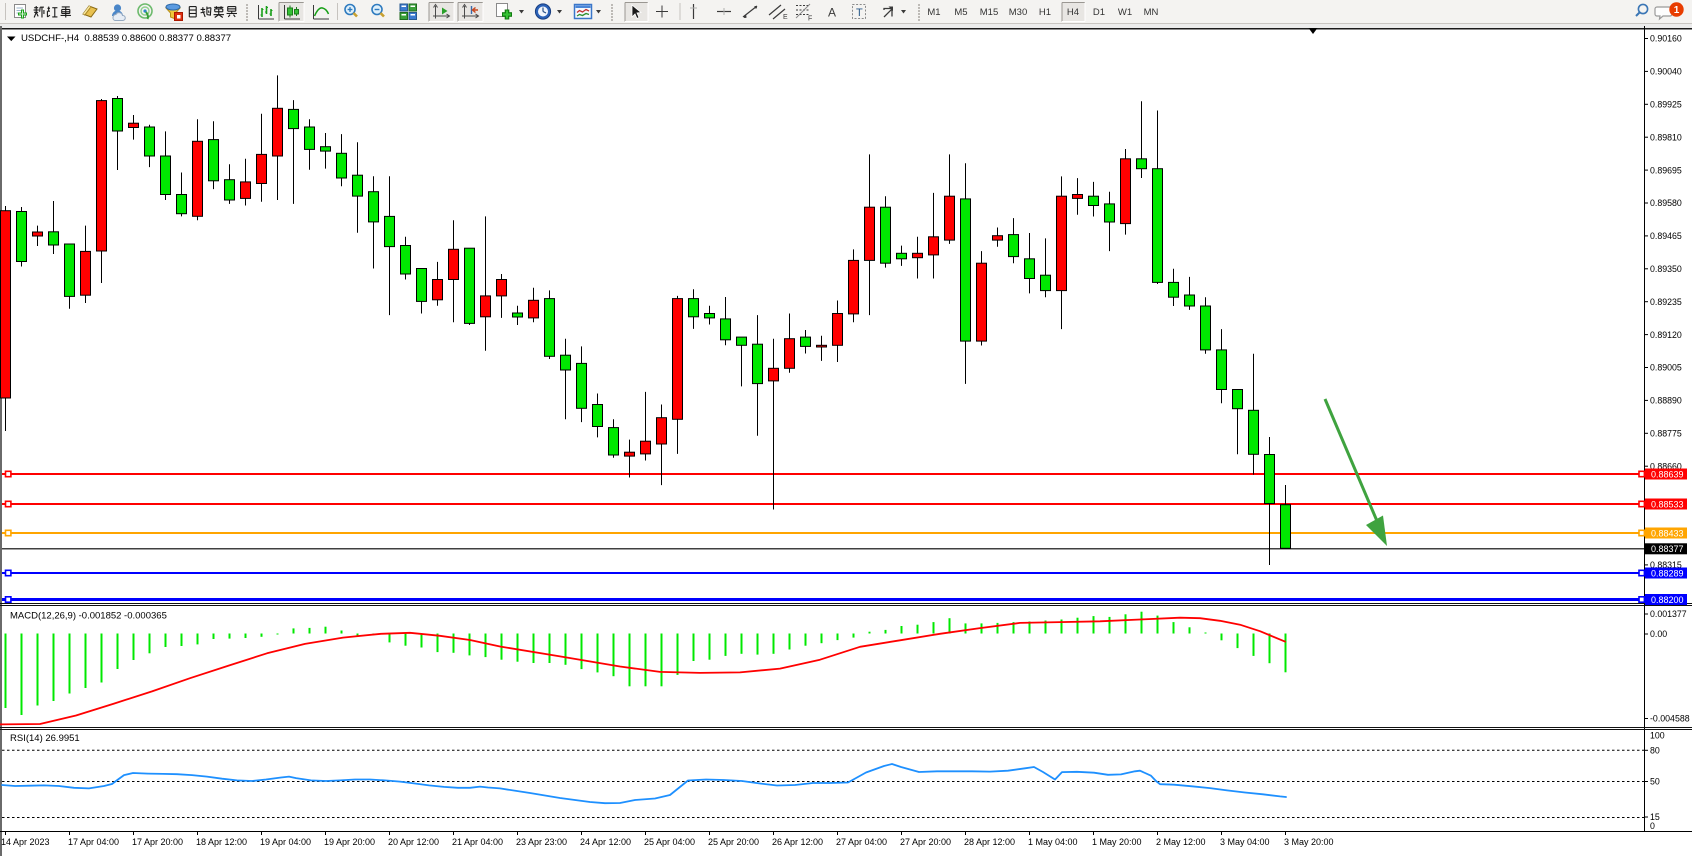 Image resolution: width=1692 pixels, height=861 pixels. What do you see at coordinates (605, 842) in the screenshot?
I see `svg-text: 24 Apr 12:00` at bounding box center [605, 842].